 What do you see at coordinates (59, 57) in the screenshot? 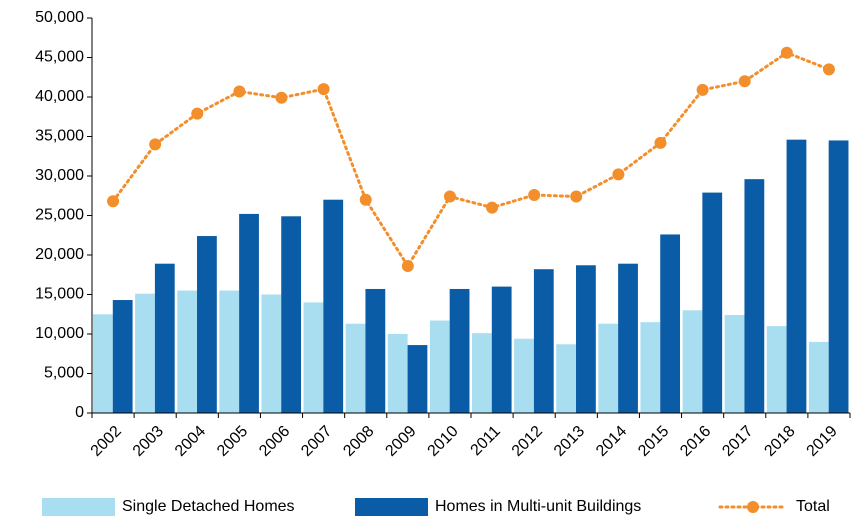
I see `y-tick-label: 45,000` at bounding box center [59, 57].